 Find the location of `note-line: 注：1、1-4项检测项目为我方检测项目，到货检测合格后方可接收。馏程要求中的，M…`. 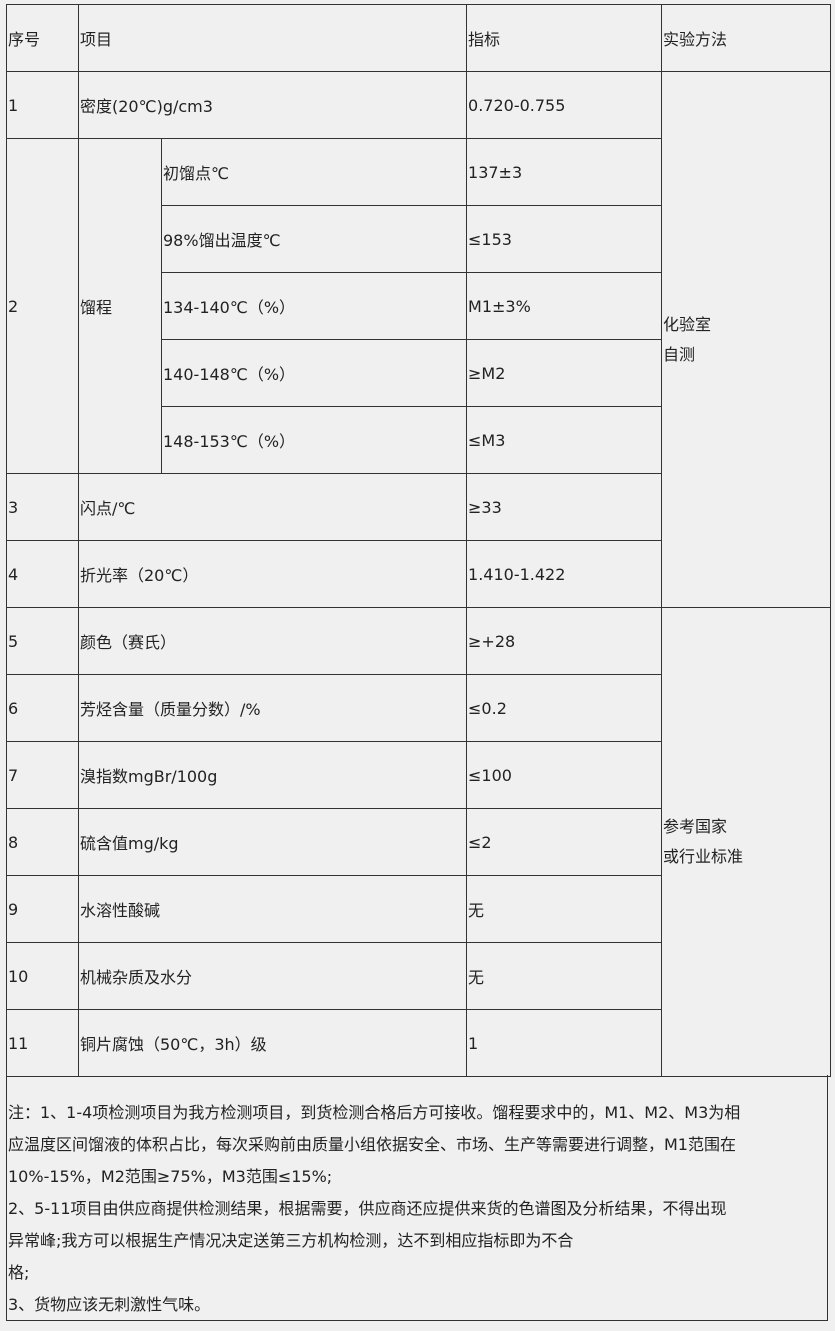

note-line: 注：1、1-4项检测项目为我方检测项目，到货检测合格后方可接收。馏程要求中的，M… is located at coordinates (374, 1112).